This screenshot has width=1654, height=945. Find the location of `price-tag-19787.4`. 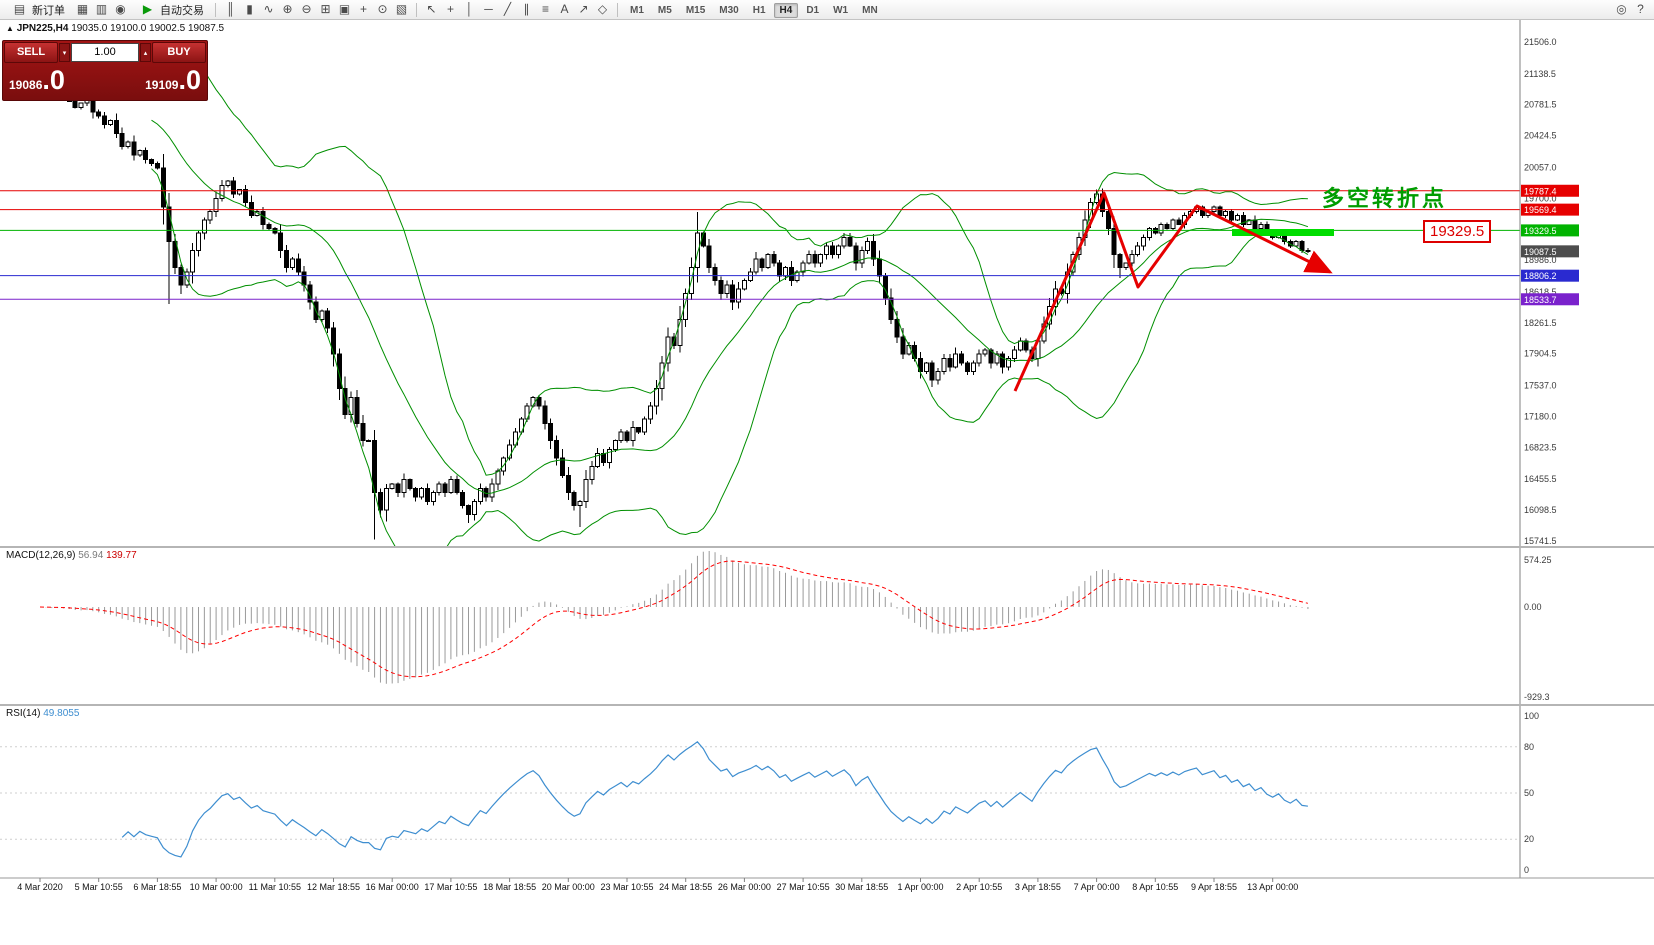

price-tag-19787.4 is located at coordinates (1550, 190).